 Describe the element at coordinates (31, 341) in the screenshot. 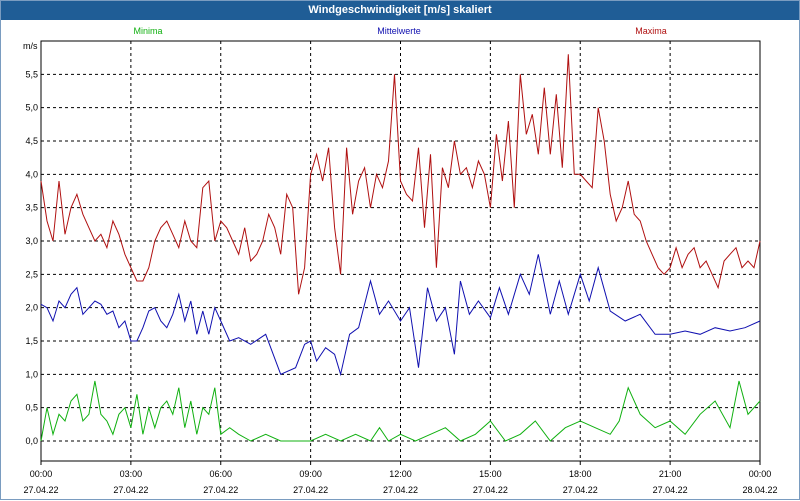

I see `y-tick-label: 1,5` at that location.